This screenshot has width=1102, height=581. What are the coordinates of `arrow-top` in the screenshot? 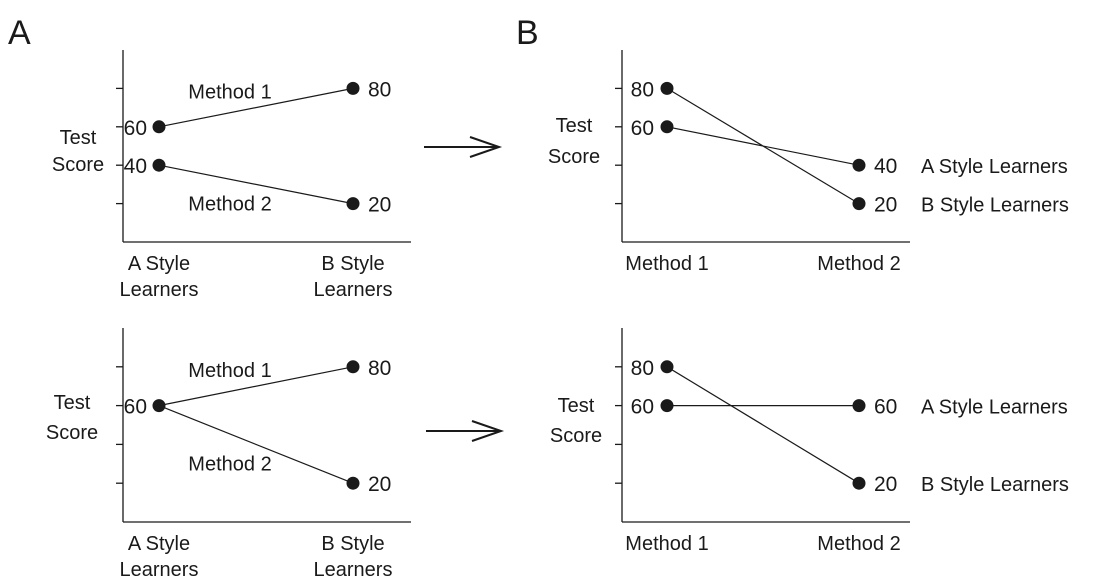 It's located at (463, 147).